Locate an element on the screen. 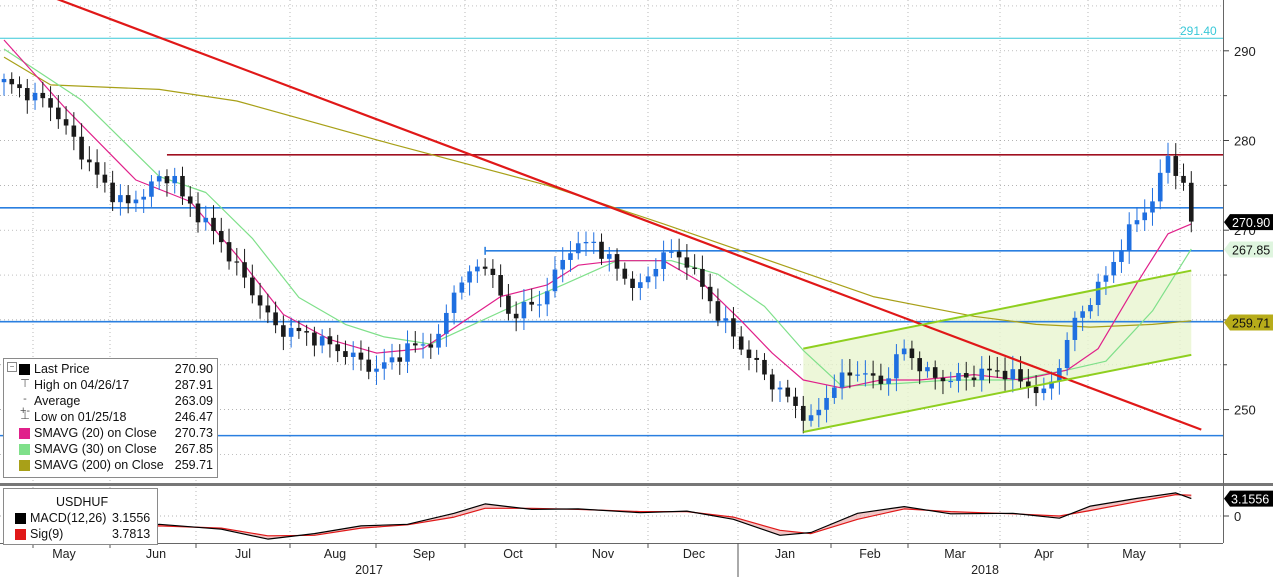 Image resolution: width=1273 pixels, height=577 pixels. signal-line is located at coordinates (597, 515).